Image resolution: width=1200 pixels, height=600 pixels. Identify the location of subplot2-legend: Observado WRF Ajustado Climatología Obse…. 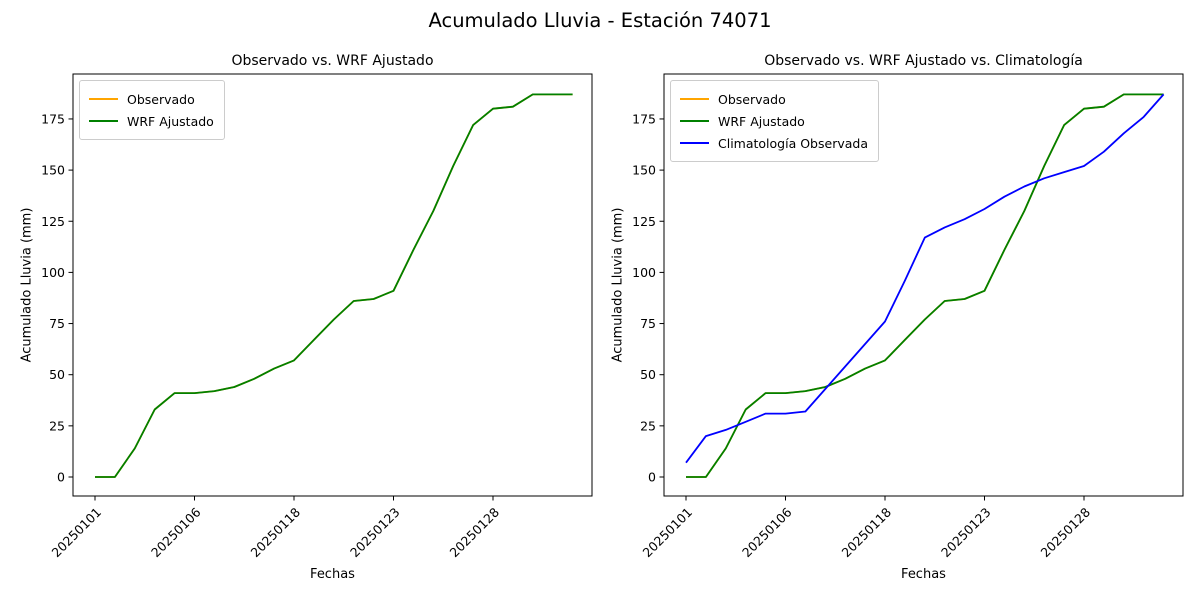
(774, 121).